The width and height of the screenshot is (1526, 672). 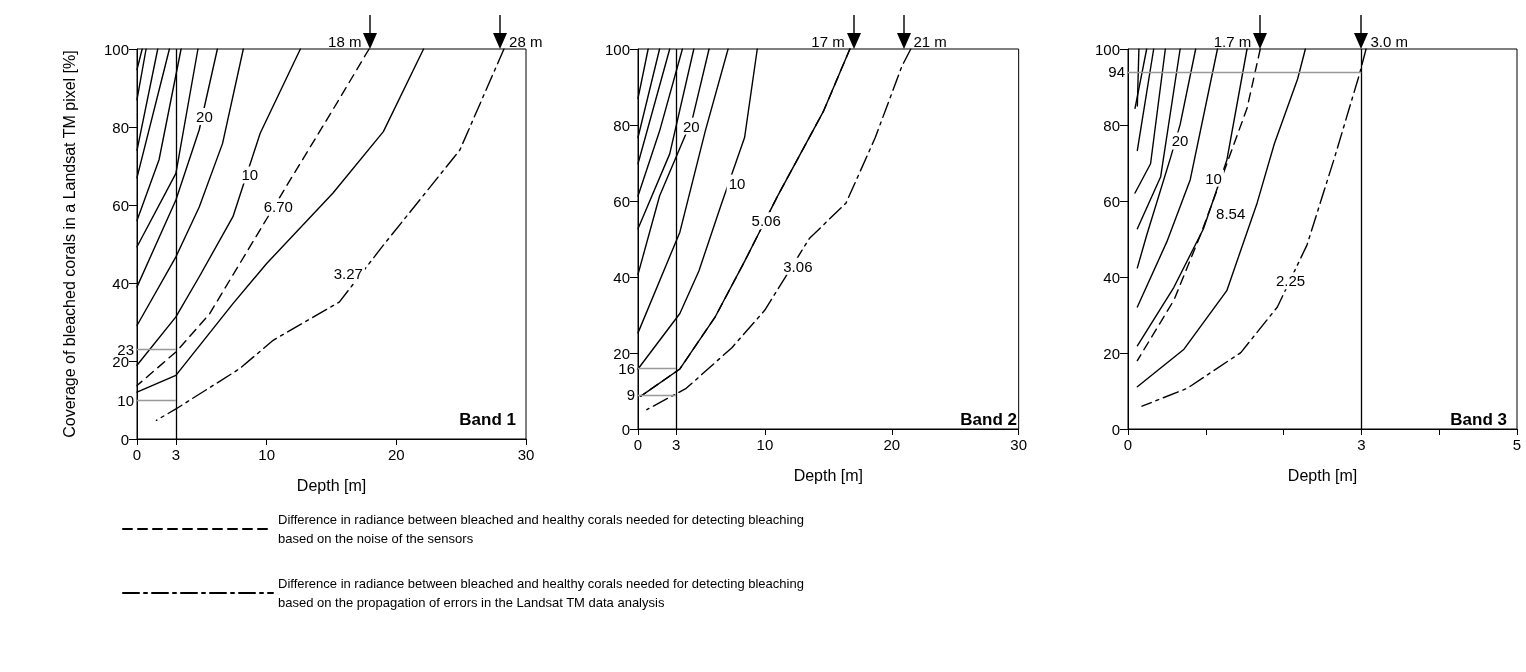 I want to click on annotation: 6.70, so click(x=278, y=207).